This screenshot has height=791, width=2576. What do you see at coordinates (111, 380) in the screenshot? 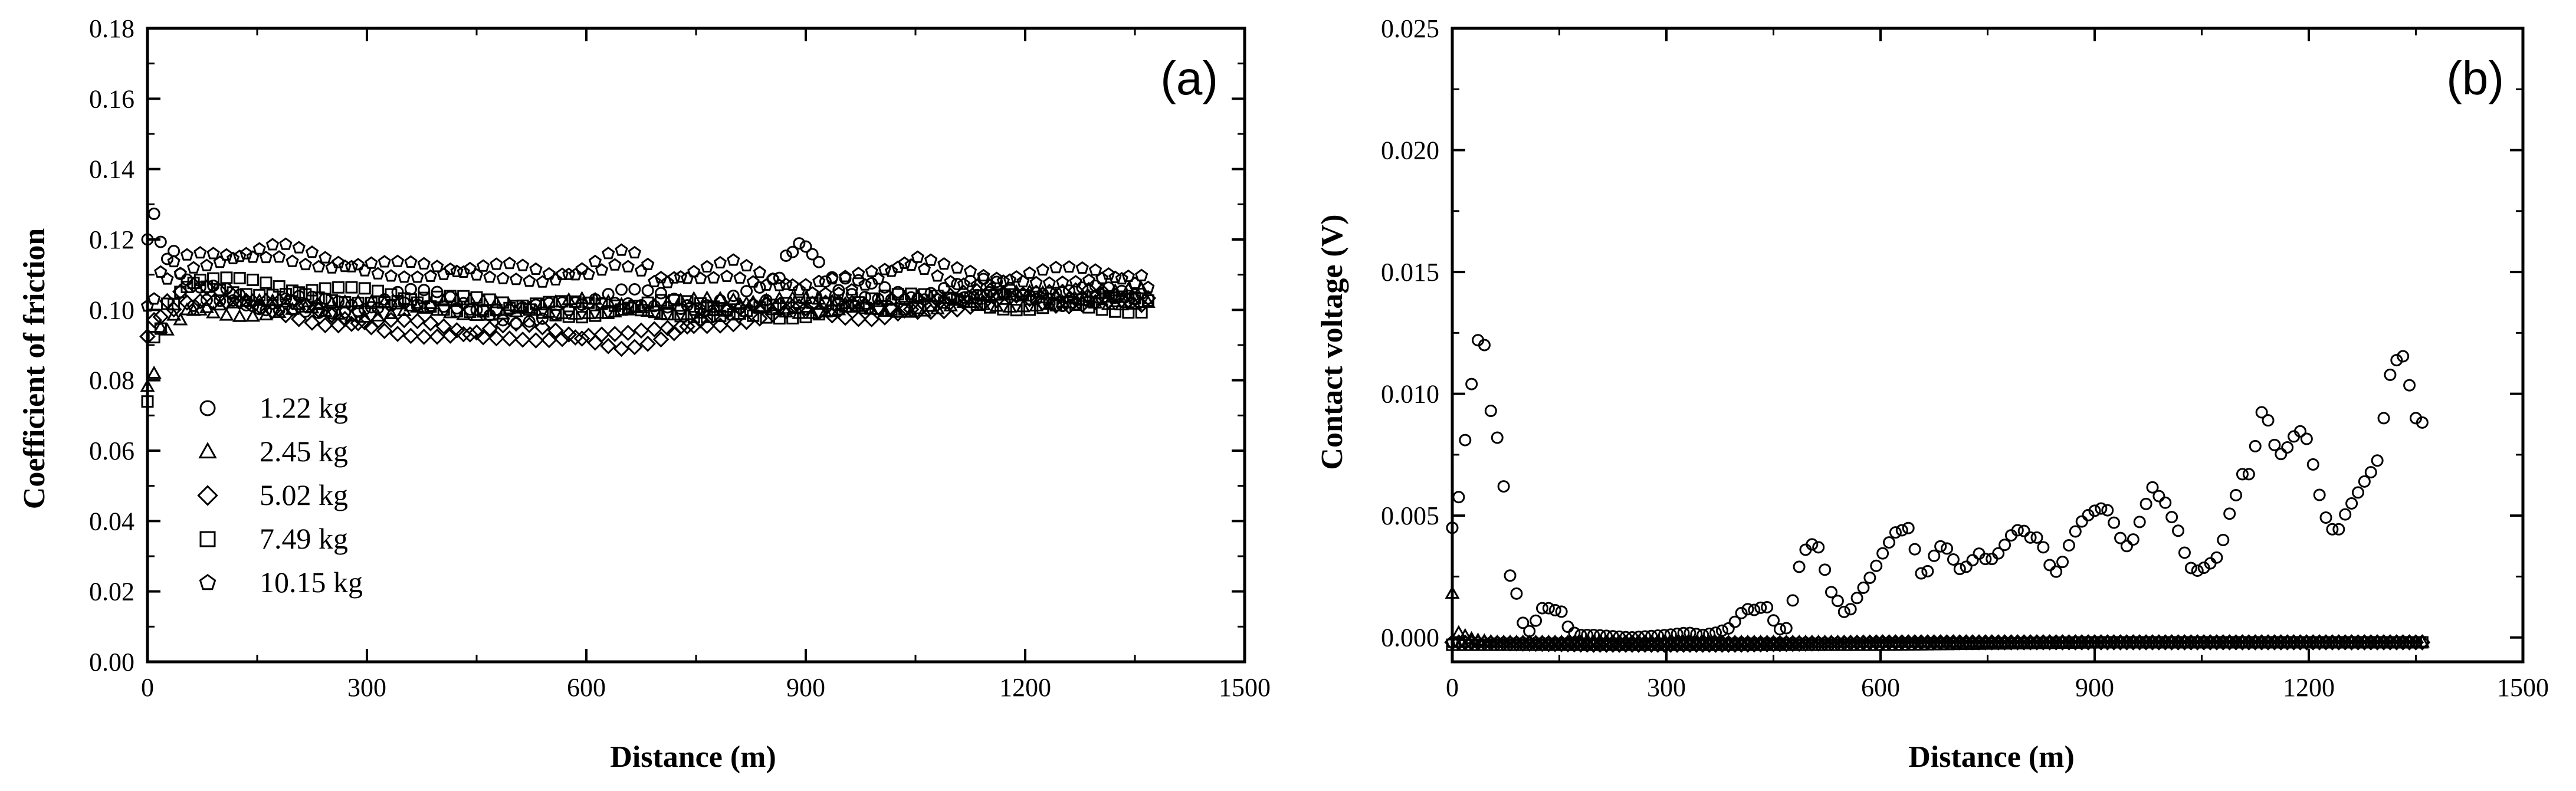
I see `y-tick-label: 0.08` at bounding box center [111, 380].